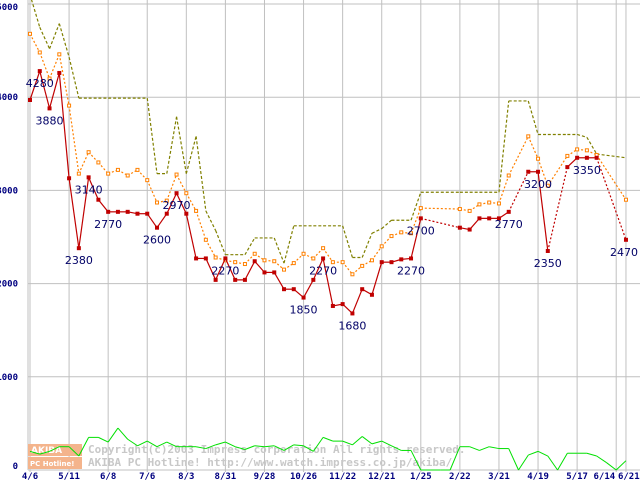 This screenshot has height=480, width=640. I want to click on x-tick-label: 11/22, so click(342, 476).